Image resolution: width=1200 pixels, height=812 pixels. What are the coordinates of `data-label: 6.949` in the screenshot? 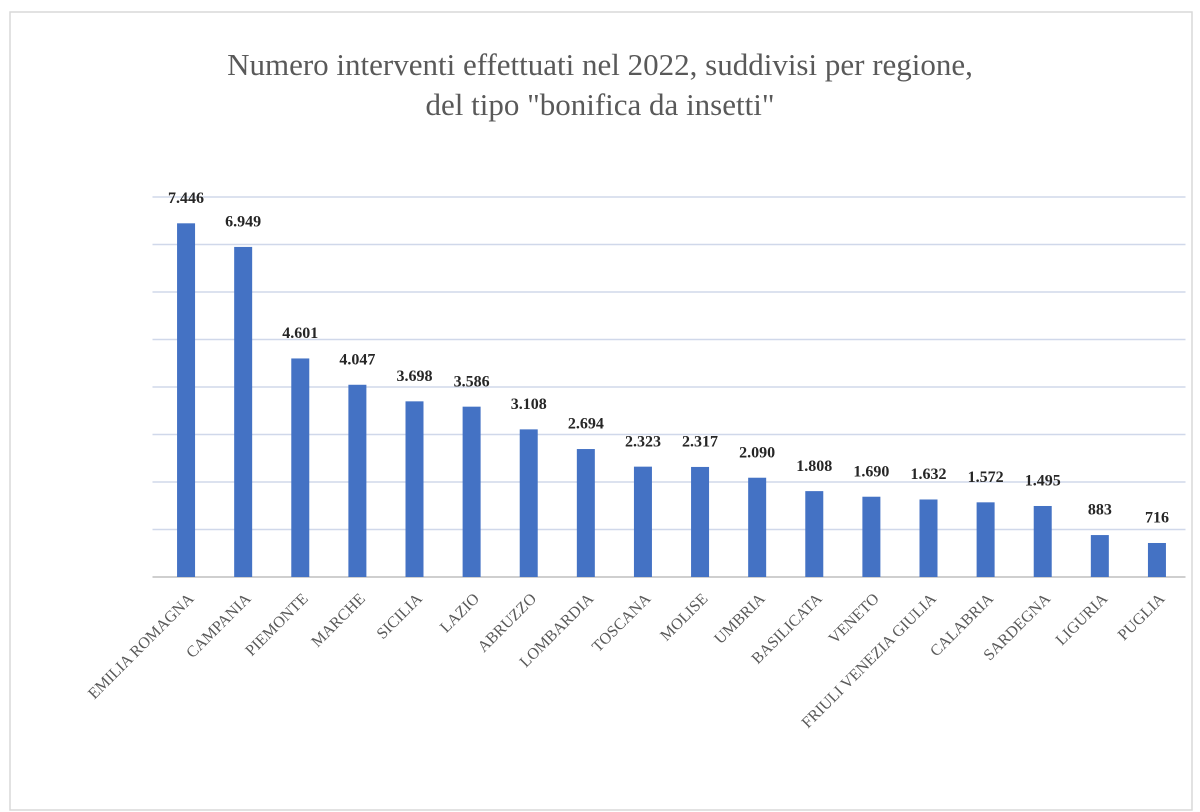 It's located at (243, 222).